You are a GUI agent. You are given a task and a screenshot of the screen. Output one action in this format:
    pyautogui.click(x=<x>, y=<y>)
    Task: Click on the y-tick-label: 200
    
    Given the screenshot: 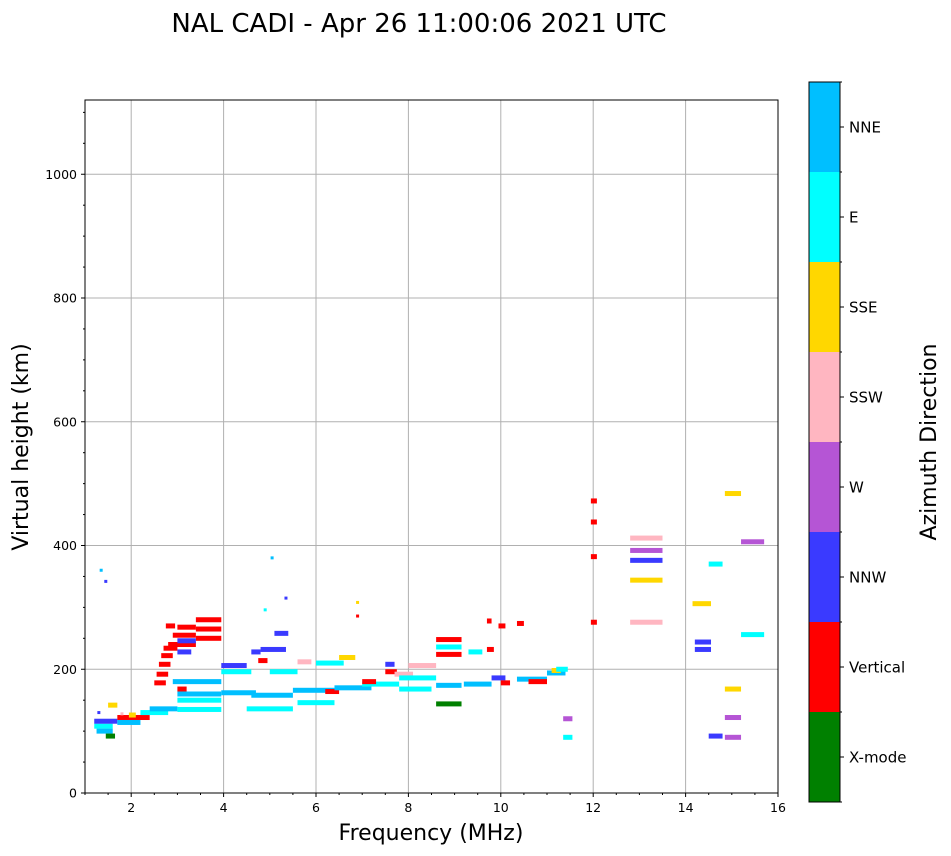 What is the action you would take?
    pyautogui.click(x=65, y=669)
    